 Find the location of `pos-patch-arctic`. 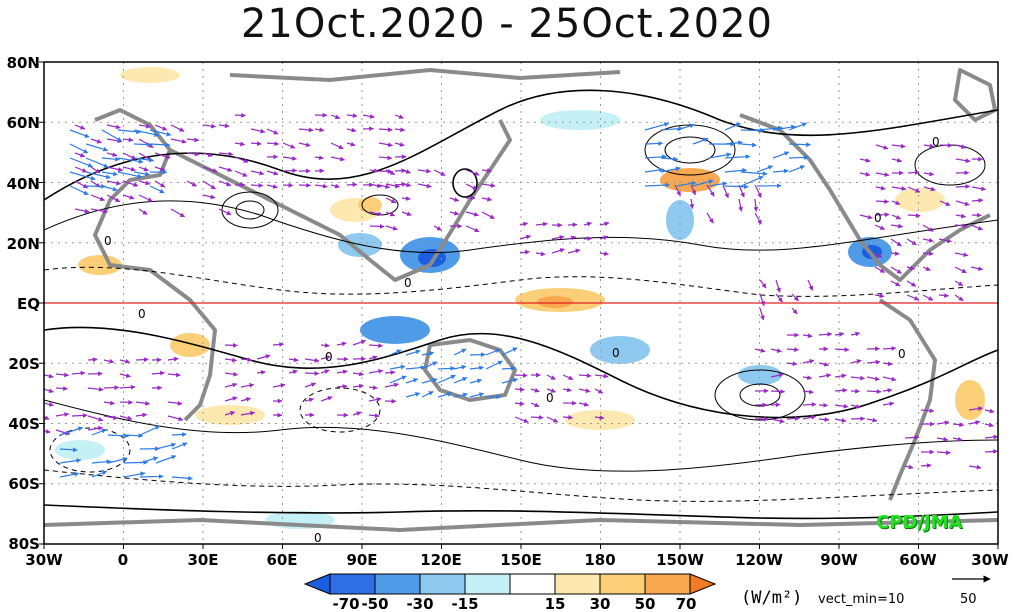

pos-patch-arctic is located at coordinates (150, 75).